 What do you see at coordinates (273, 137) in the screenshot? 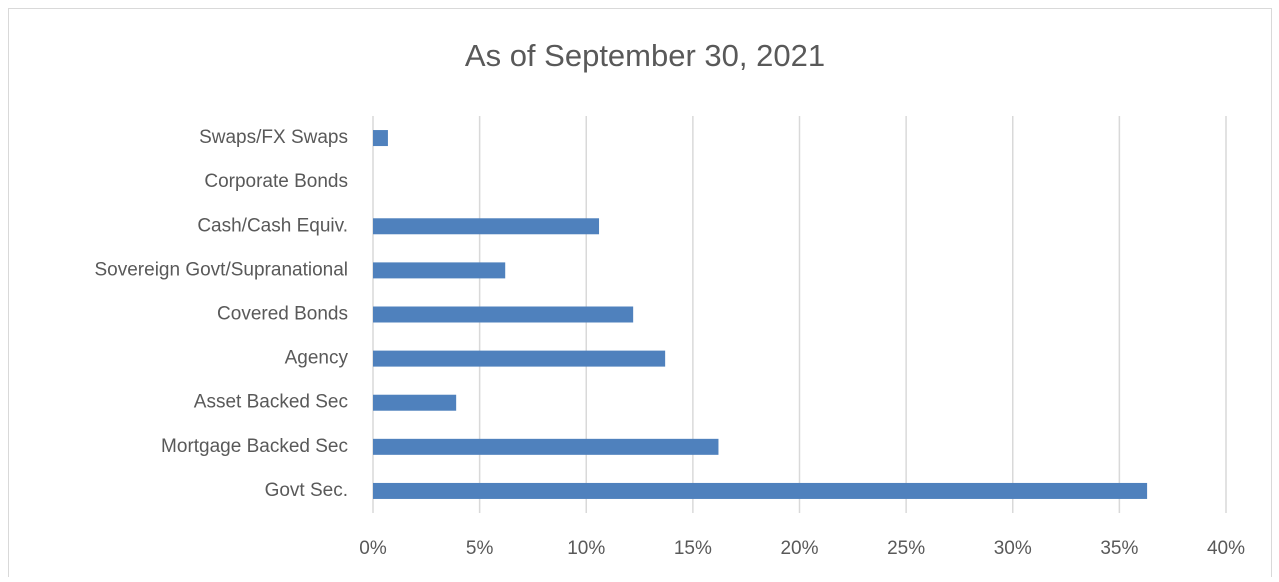
I see `y-tick-label: Swaps/FX Swaps` at bounding box center [273, 137].